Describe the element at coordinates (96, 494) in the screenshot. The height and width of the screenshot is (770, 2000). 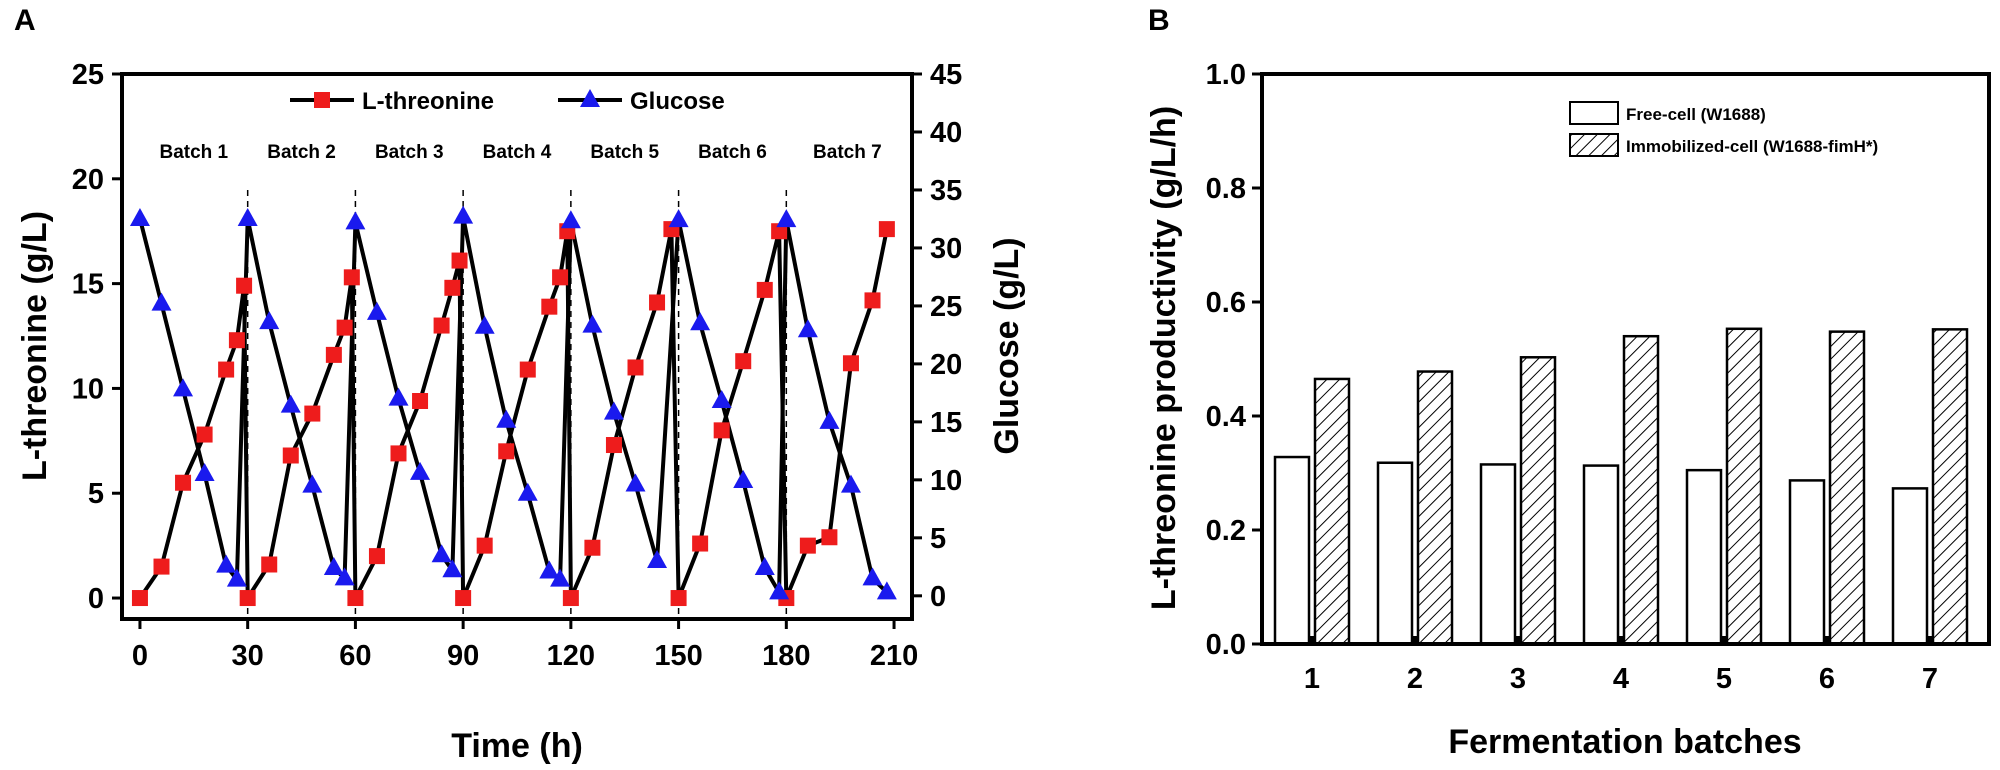
I see `y-tick-label: 5` at that location.